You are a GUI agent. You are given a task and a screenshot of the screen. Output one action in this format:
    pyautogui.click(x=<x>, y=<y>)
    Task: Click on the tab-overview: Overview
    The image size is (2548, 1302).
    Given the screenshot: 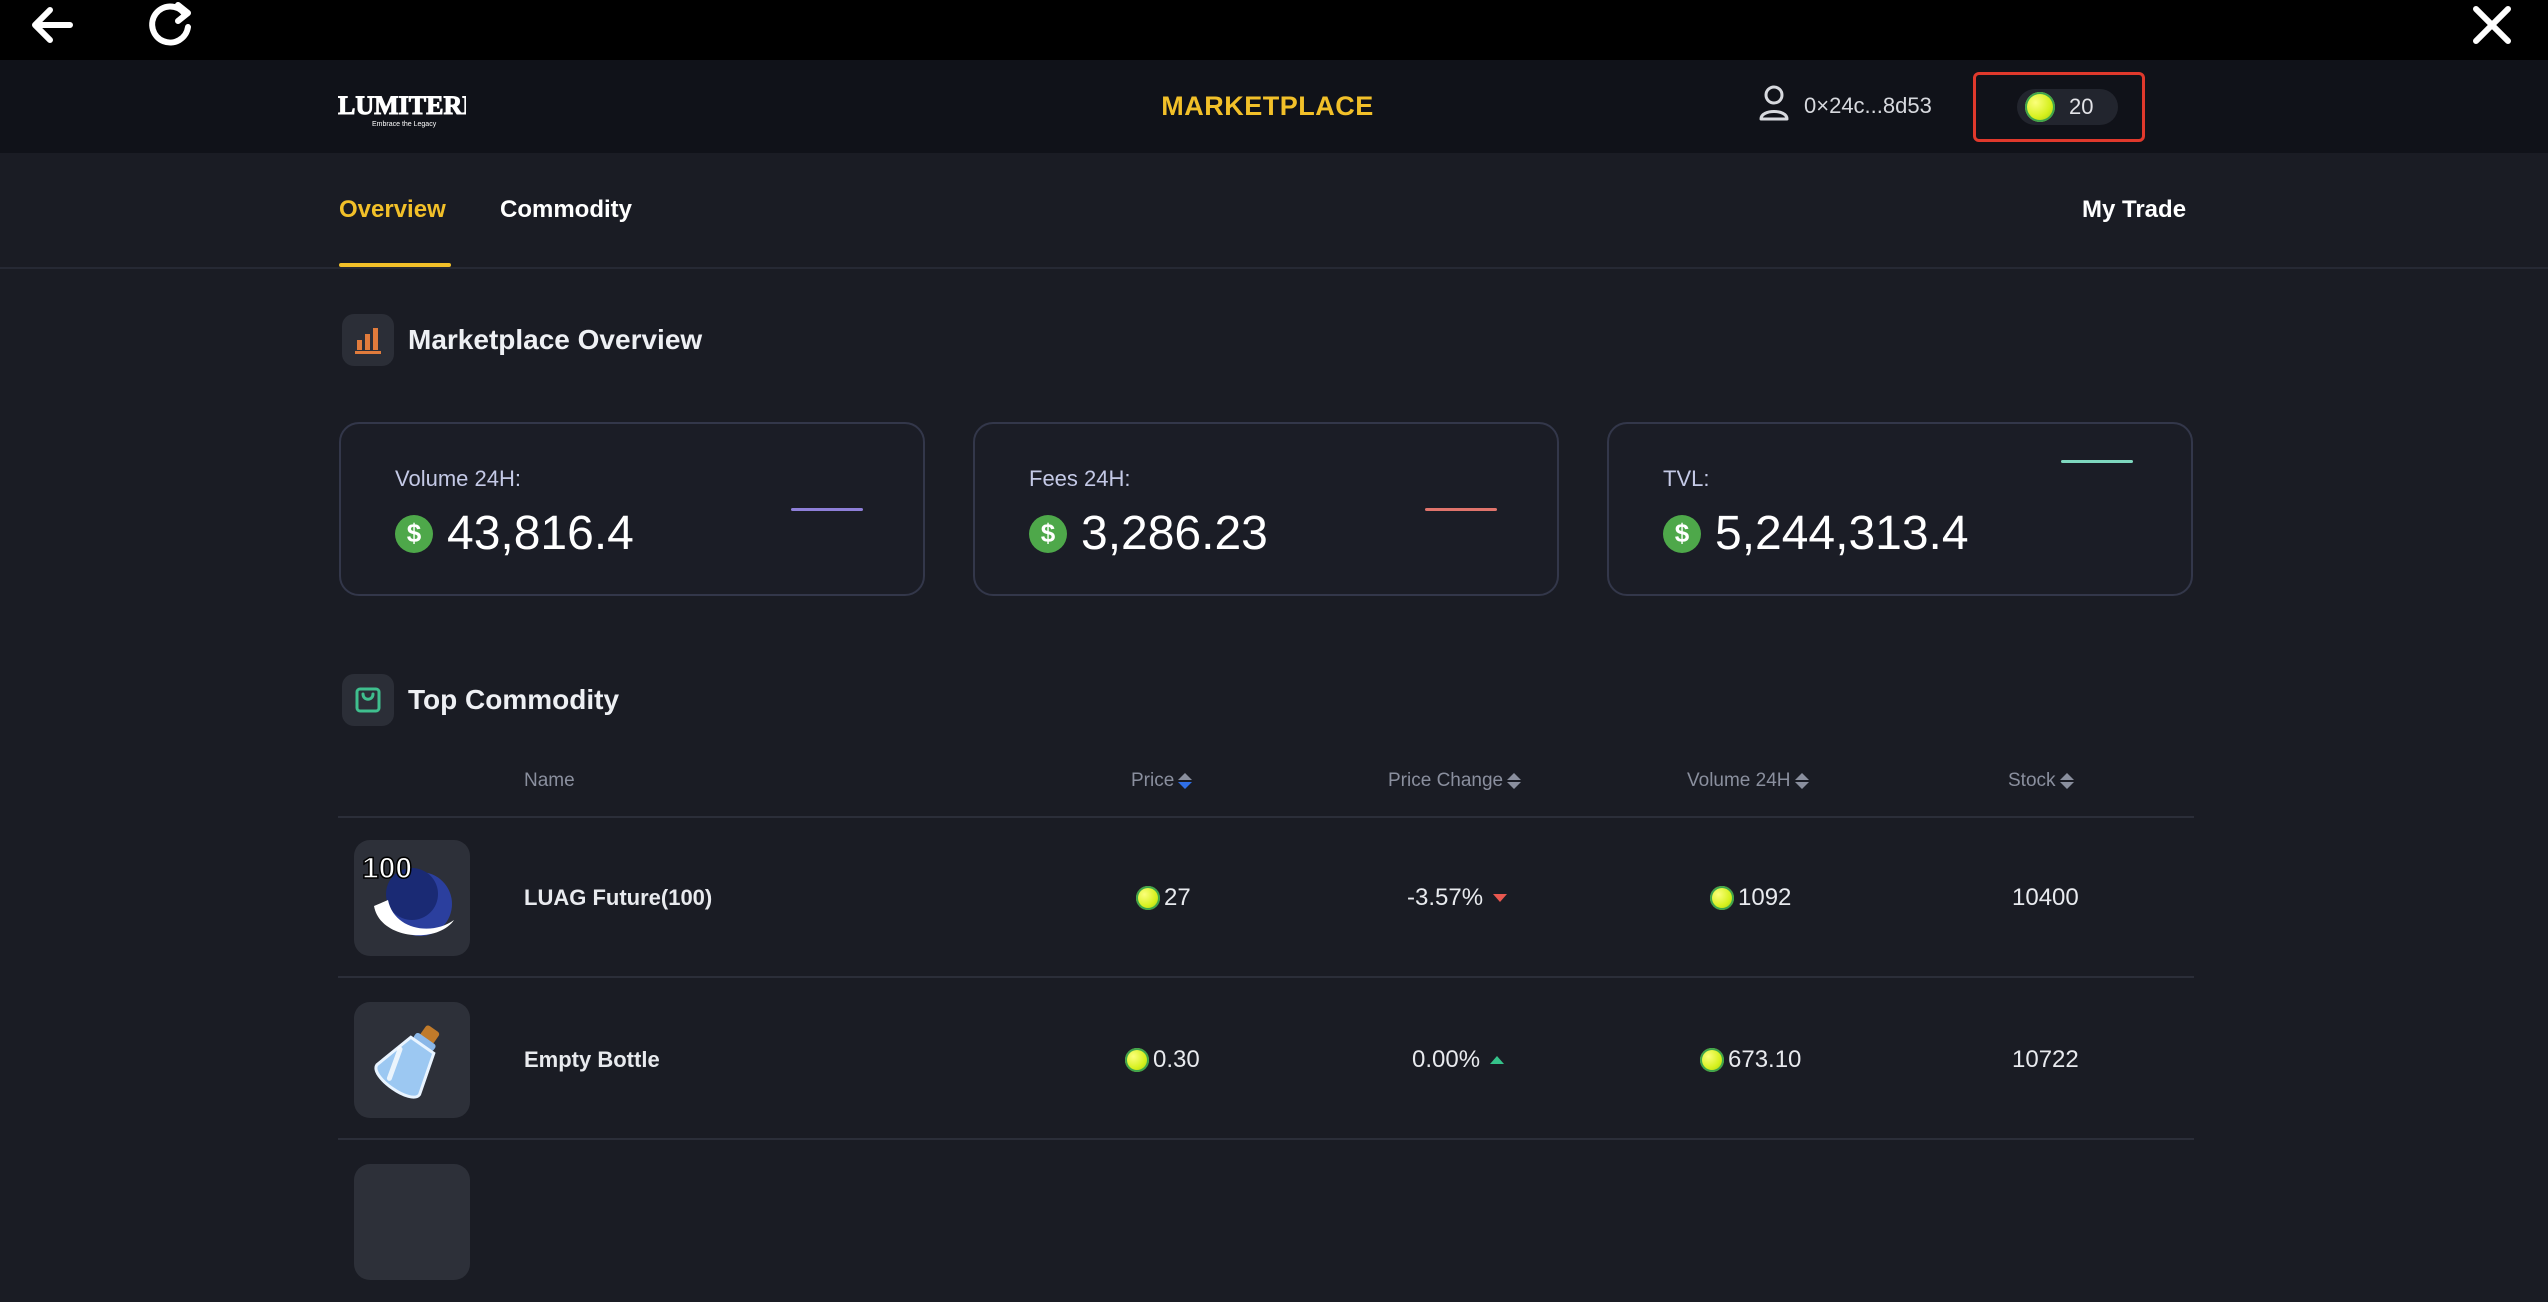 What is the action you would take?
    pyautogui.click(x=392, y=209)
    